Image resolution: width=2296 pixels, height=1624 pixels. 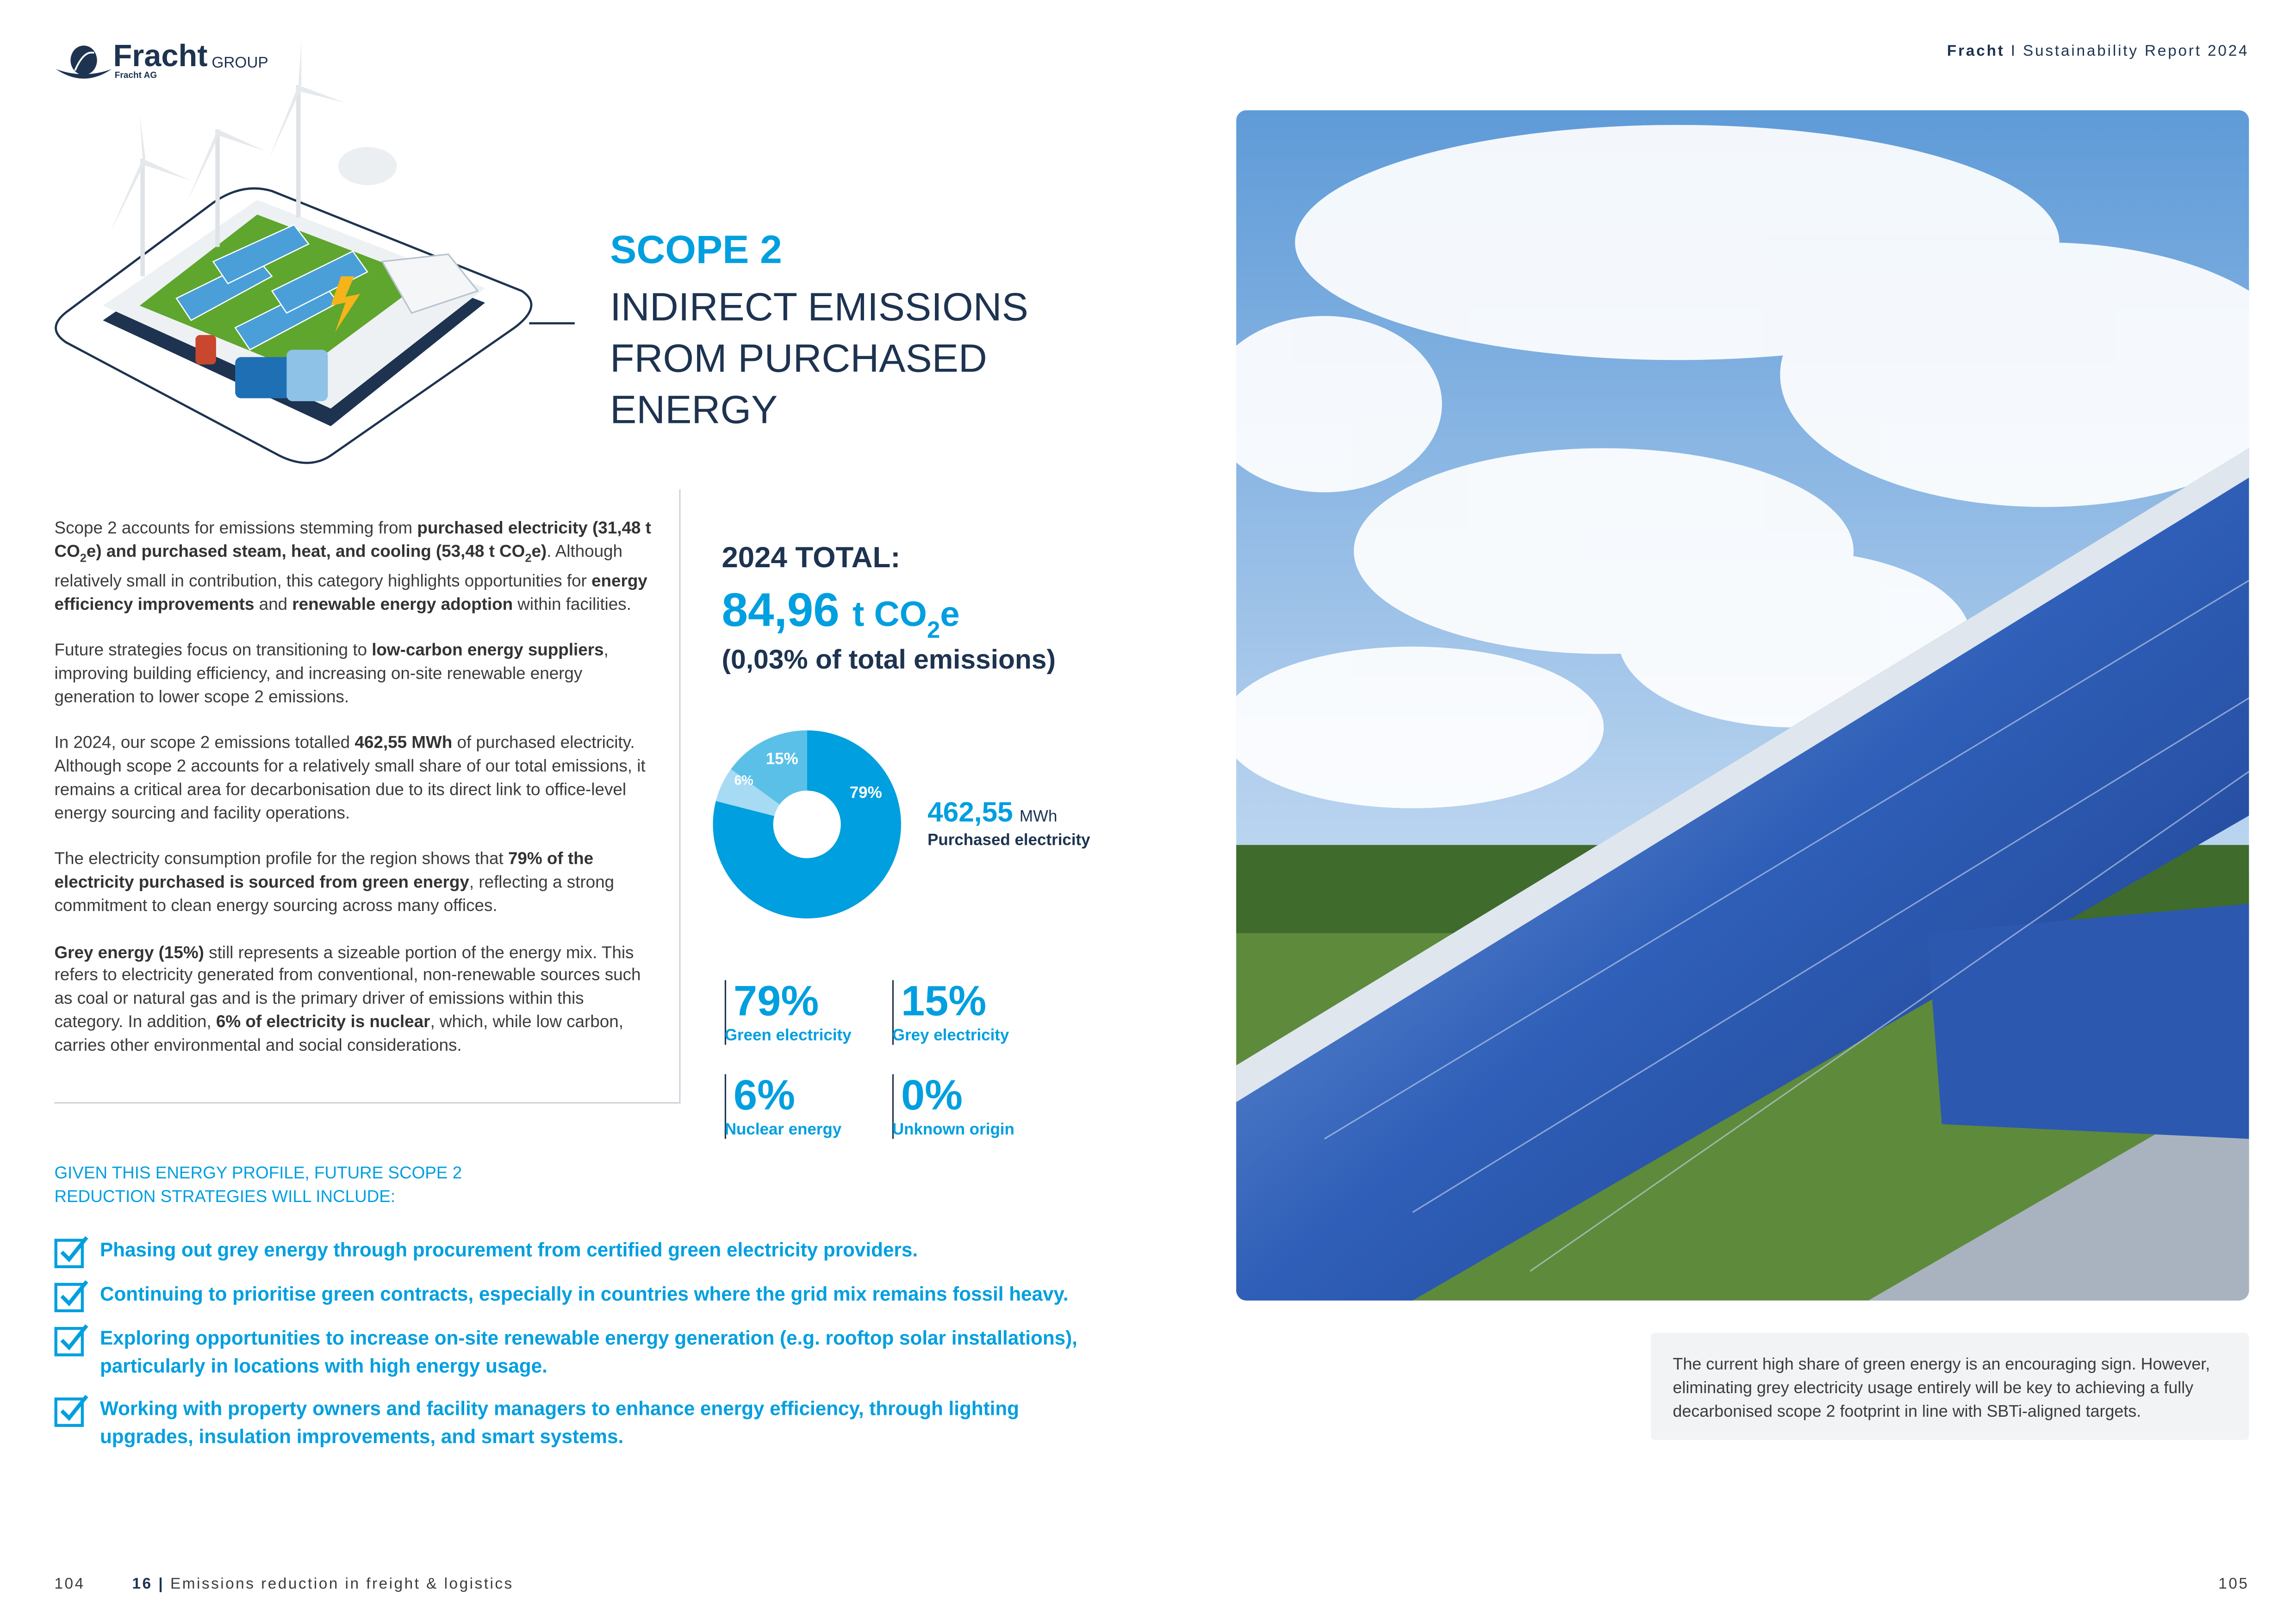 I want to click on total-value: 84,96 t CO2e, so click(x=840, y=614).